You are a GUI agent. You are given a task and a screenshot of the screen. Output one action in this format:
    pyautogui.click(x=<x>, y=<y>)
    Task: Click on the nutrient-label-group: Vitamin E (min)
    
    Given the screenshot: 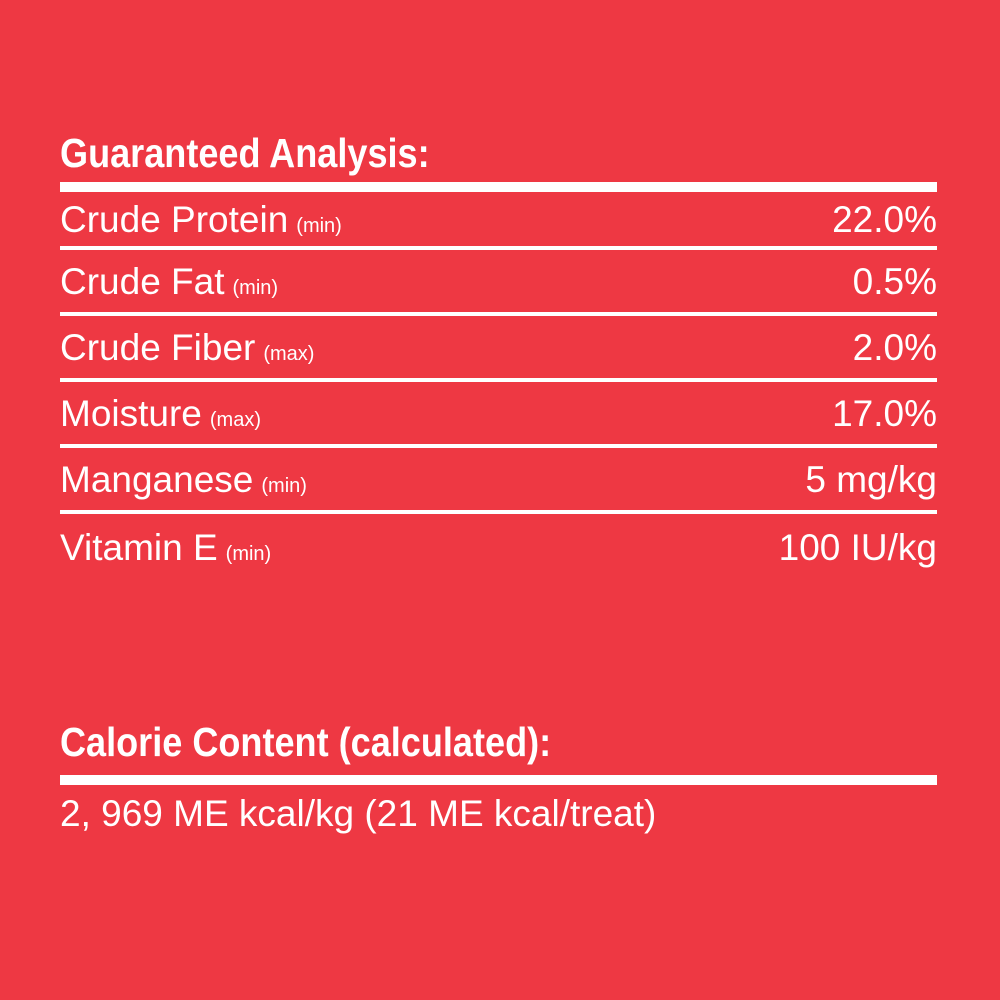 What is the action you would take?
    pyautogui.click(x=165, y=547)
    